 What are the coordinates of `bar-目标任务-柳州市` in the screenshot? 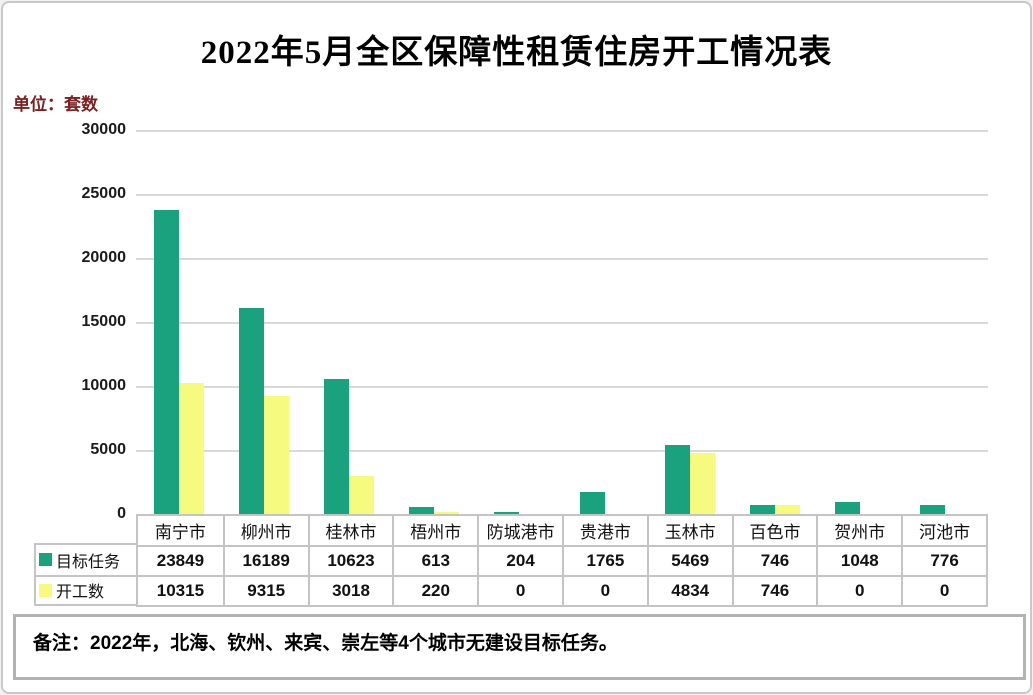 It's located at (251, 411).